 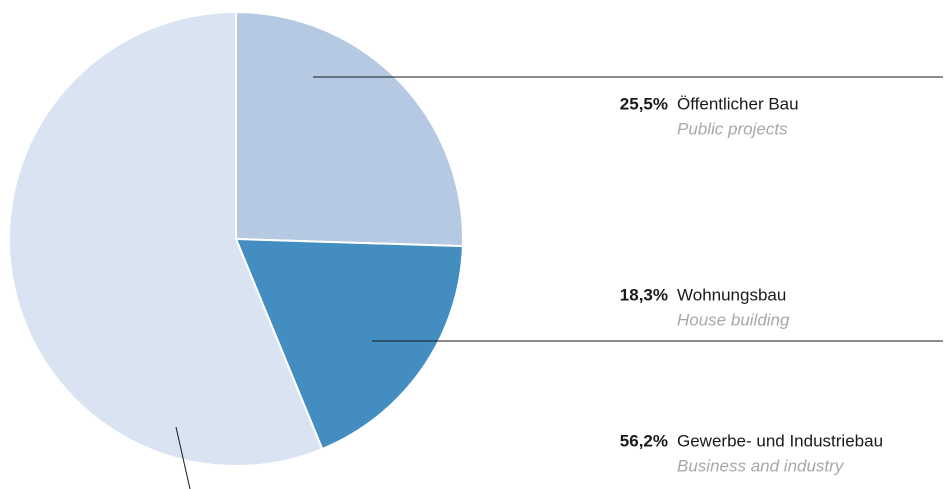 I want to click on category-subtitle: House building, so click(x=733, y=319).